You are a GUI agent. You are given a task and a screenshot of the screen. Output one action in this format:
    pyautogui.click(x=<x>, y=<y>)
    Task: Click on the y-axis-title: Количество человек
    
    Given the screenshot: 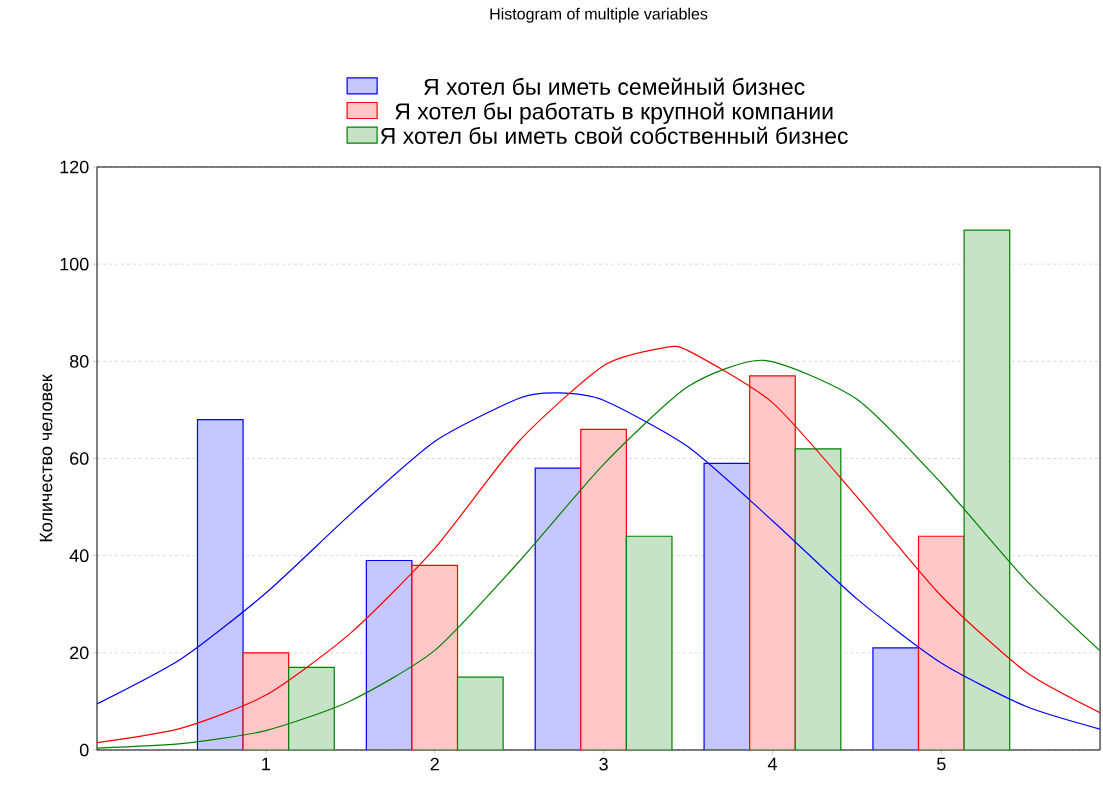 What is the action you would take?
    pyautogui.click(x=46, y=458)
    